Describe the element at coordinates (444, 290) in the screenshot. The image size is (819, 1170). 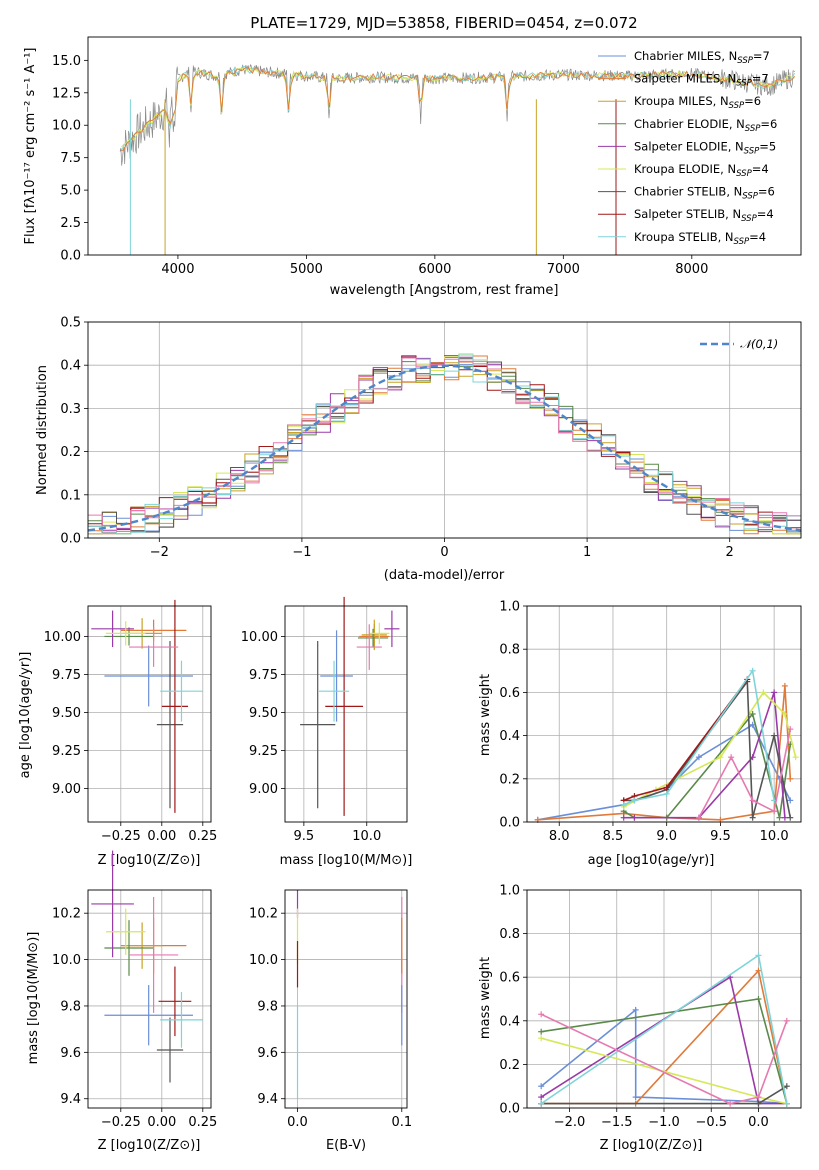
I see `spectrum-xlabel: wavelength [Angstrom, rest frame]` at that location.